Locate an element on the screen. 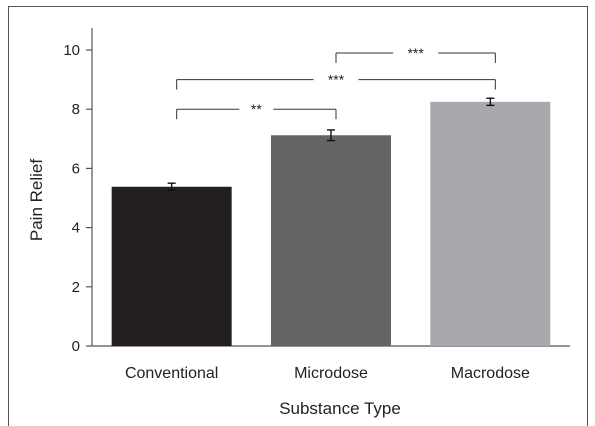 The width and height of the screenshot is (595, 426). x-tick-label: Microdose is located at coordinates (331, 373).